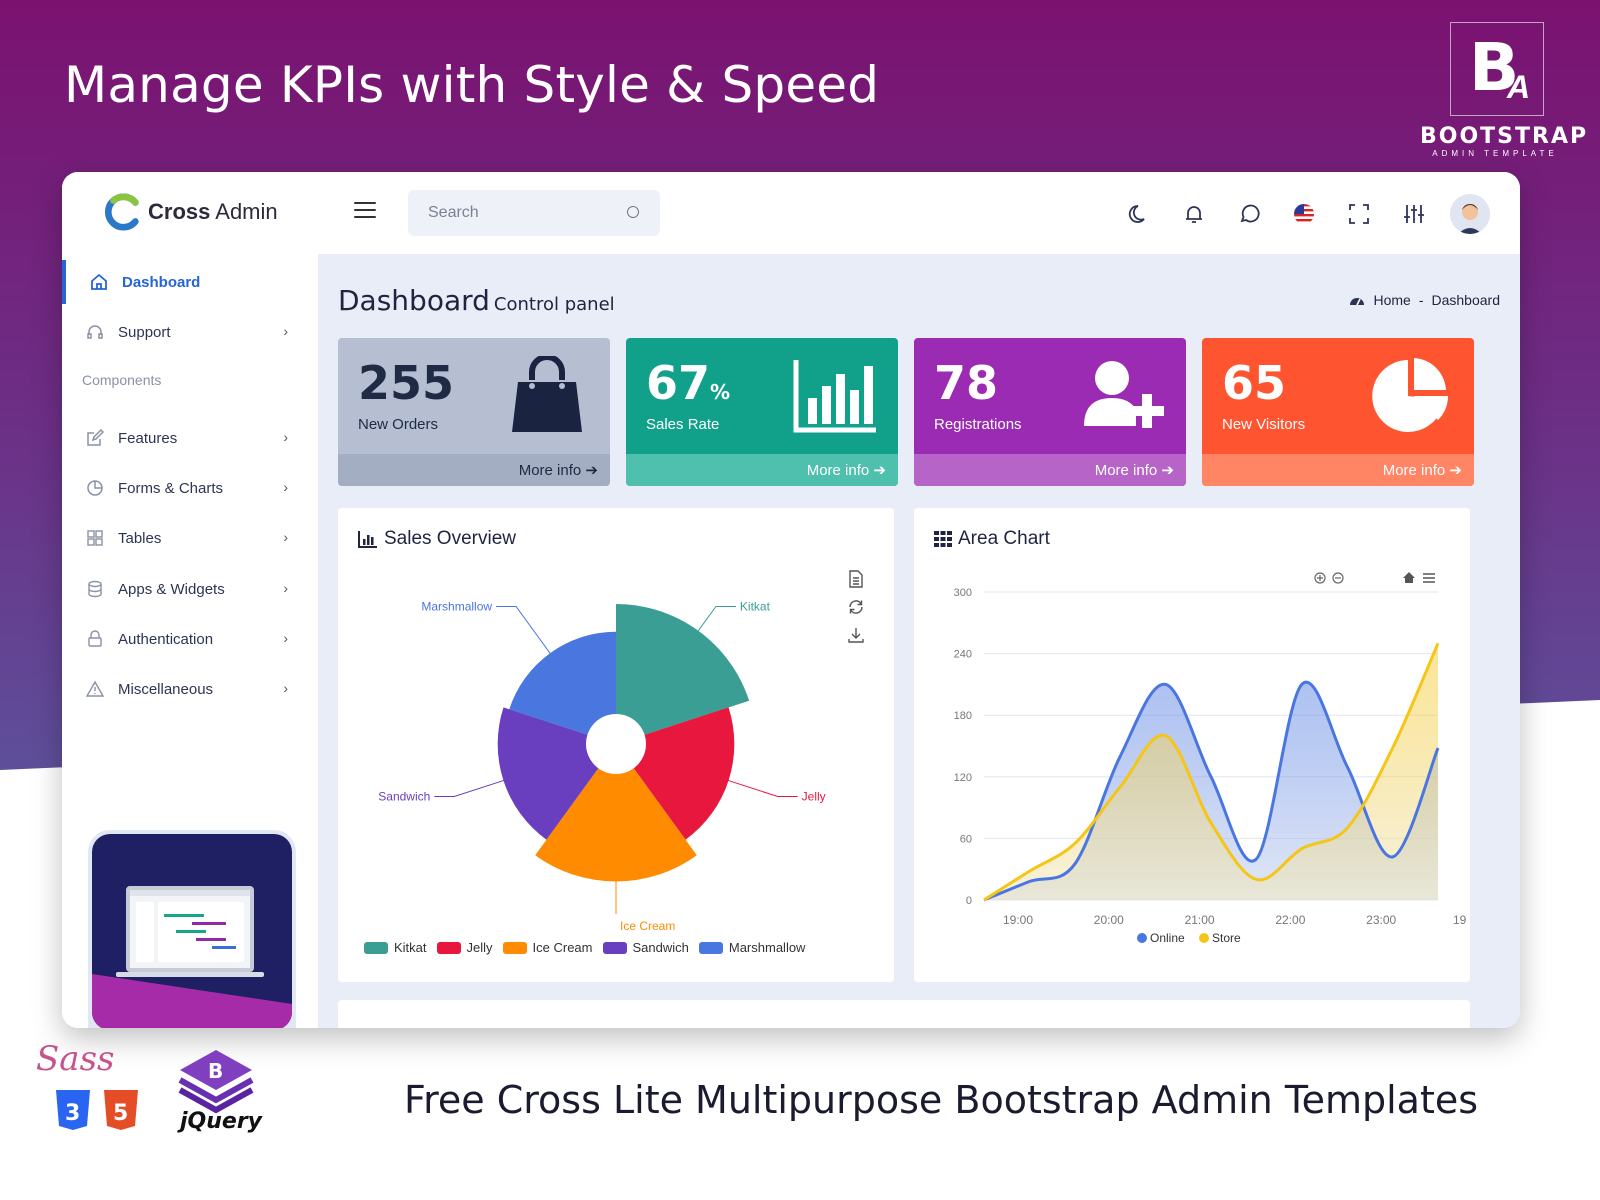 The image size is (1600, 1200). What do you see at coordinates (99, 282) in the screenshot?
I see `home-icon` at bounding box center [99, 282].